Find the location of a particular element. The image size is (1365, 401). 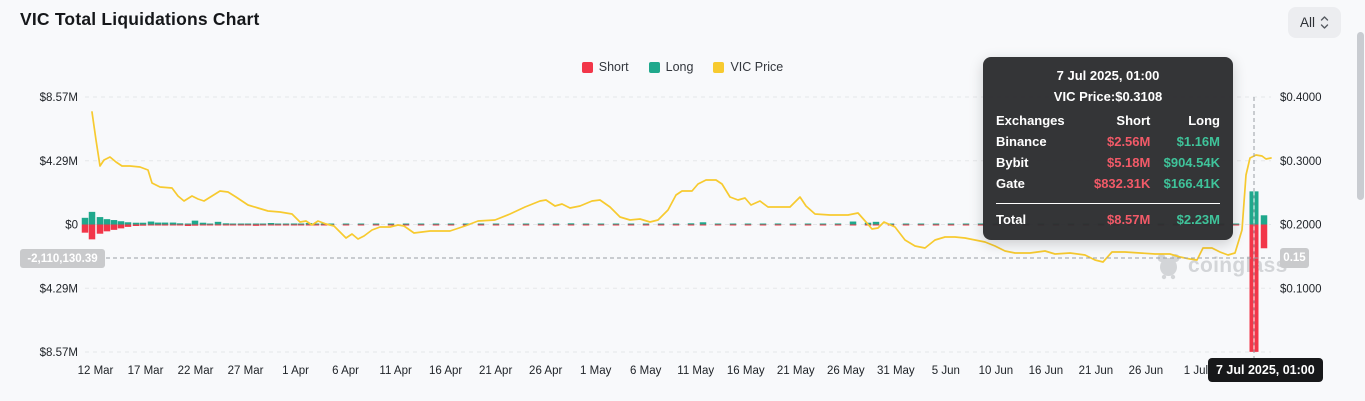

x-axis-label: 26 May is located at coordinates (846, 371).